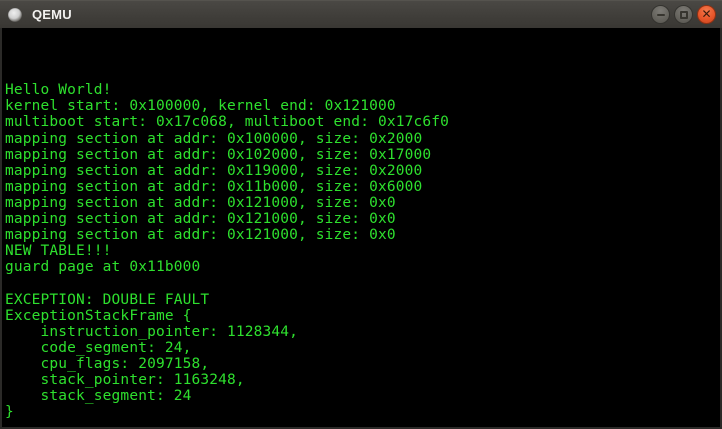 Image resolution: width=722 pixels, height=429 pixels. Describe the element at coordinates (107, 299) in the screenshot. I see `console-line: EXCEPTION: DOUBLE FAULT` at that location.